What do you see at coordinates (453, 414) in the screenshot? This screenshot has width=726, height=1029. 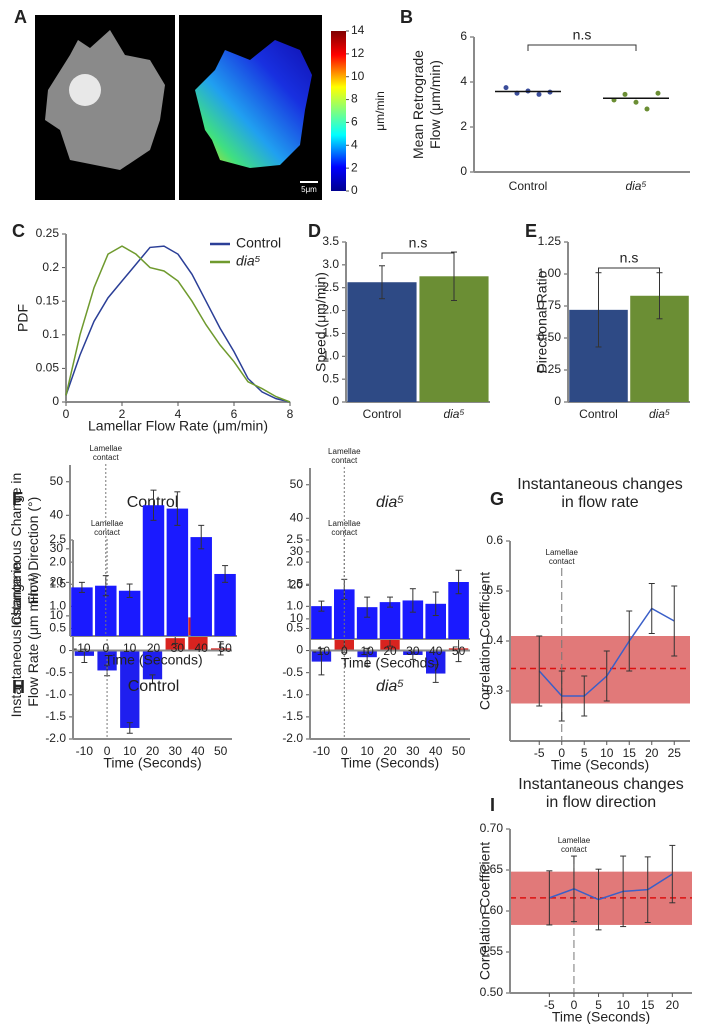 I see `x-tick-label: dia⁵` at bounding box center [453, 414].